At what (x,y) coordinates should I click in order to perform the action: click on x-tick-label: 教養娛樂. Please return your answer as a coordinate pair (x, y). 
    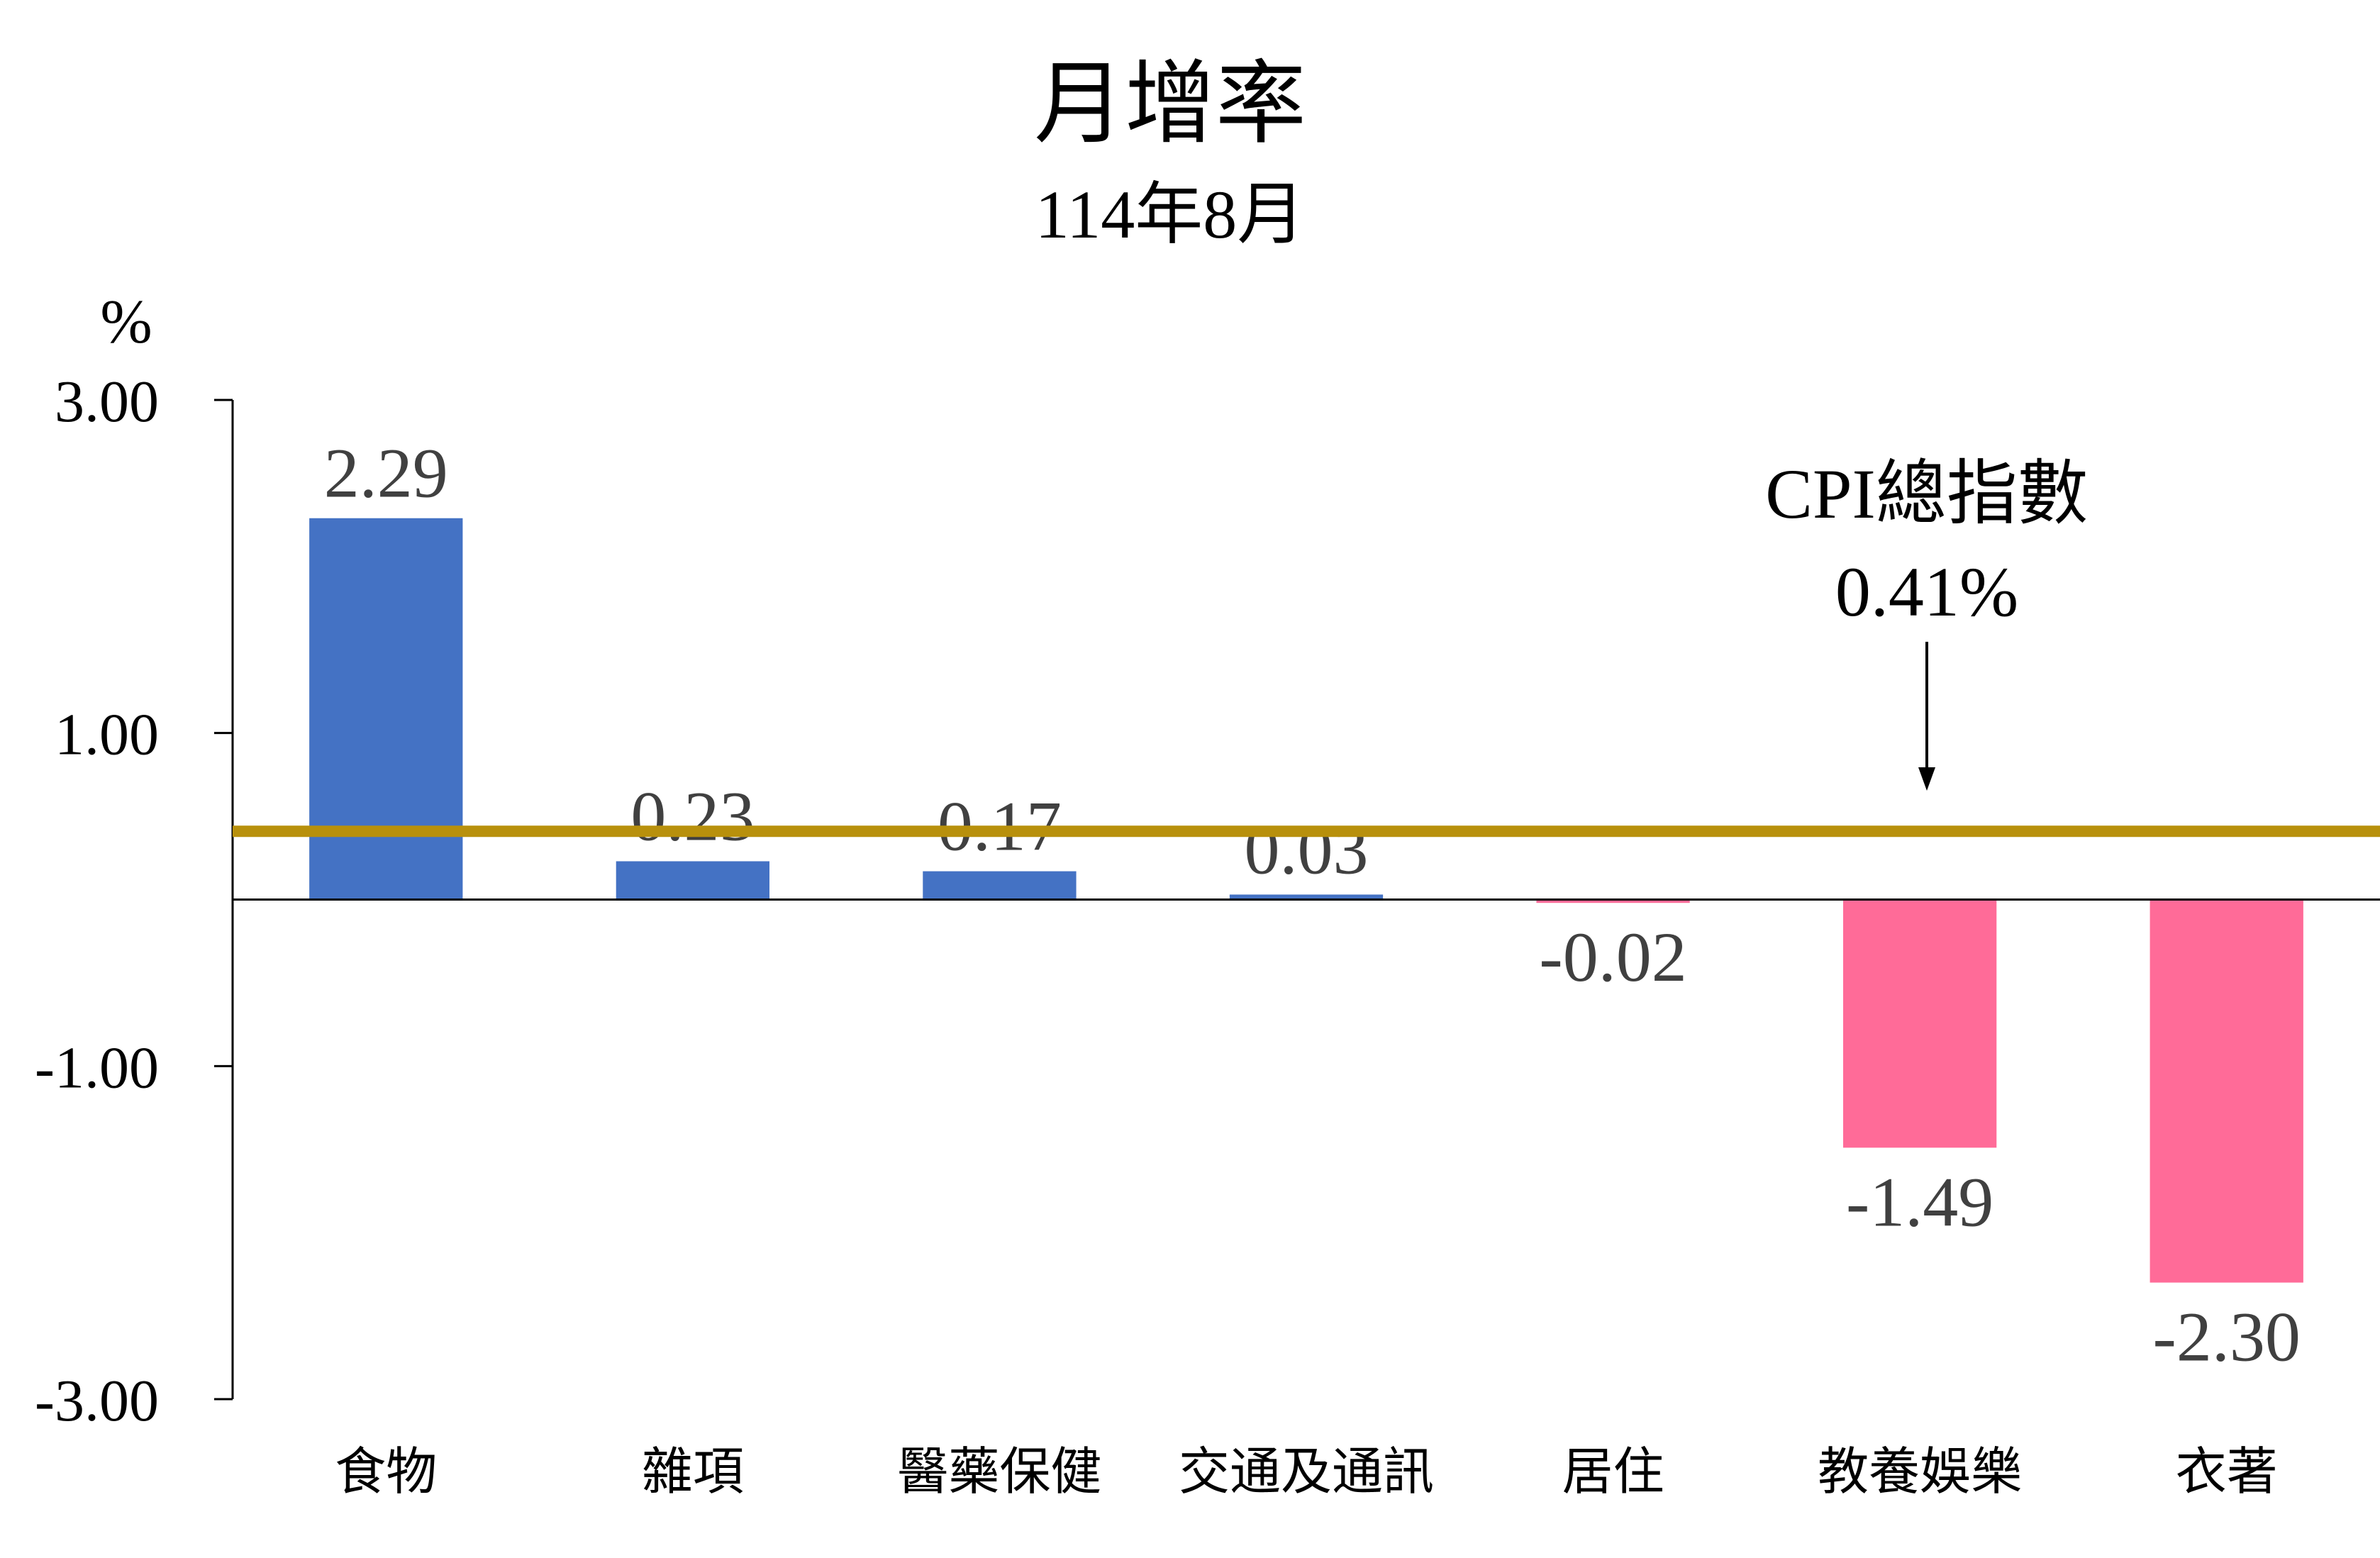
    Looking at the image, I should click on (1920, 1472).